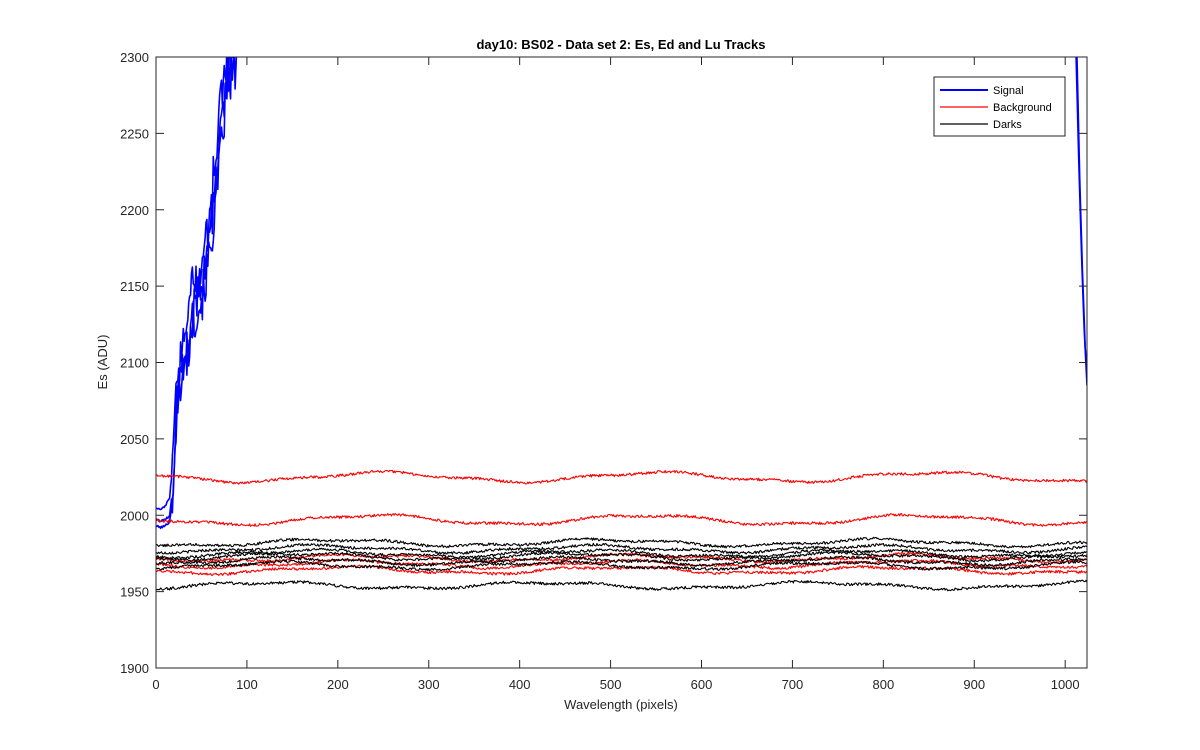 This screenshot has height=750, width=1200. Describe the element at coordinates (338, 684) in the screenshot. I see `x-tick-label: 200` at that location.